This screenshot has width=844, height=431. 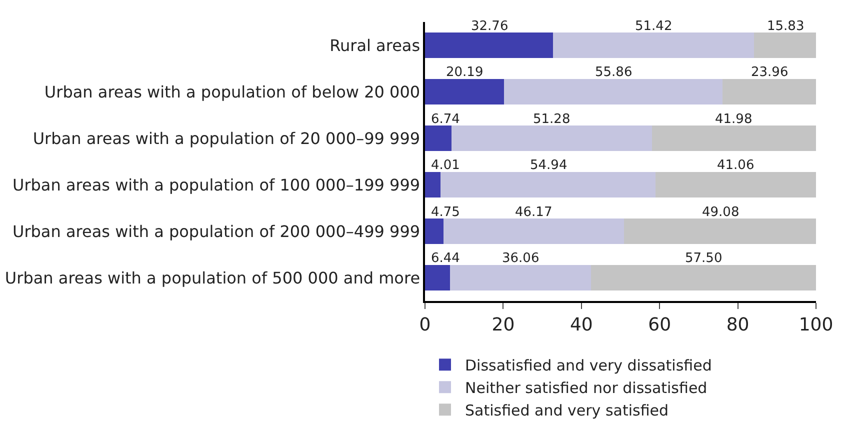 What do you see at coordinates (445, 165) in the screenshot?
I see `data-label: 4.01` at bounding box center [445, 165].